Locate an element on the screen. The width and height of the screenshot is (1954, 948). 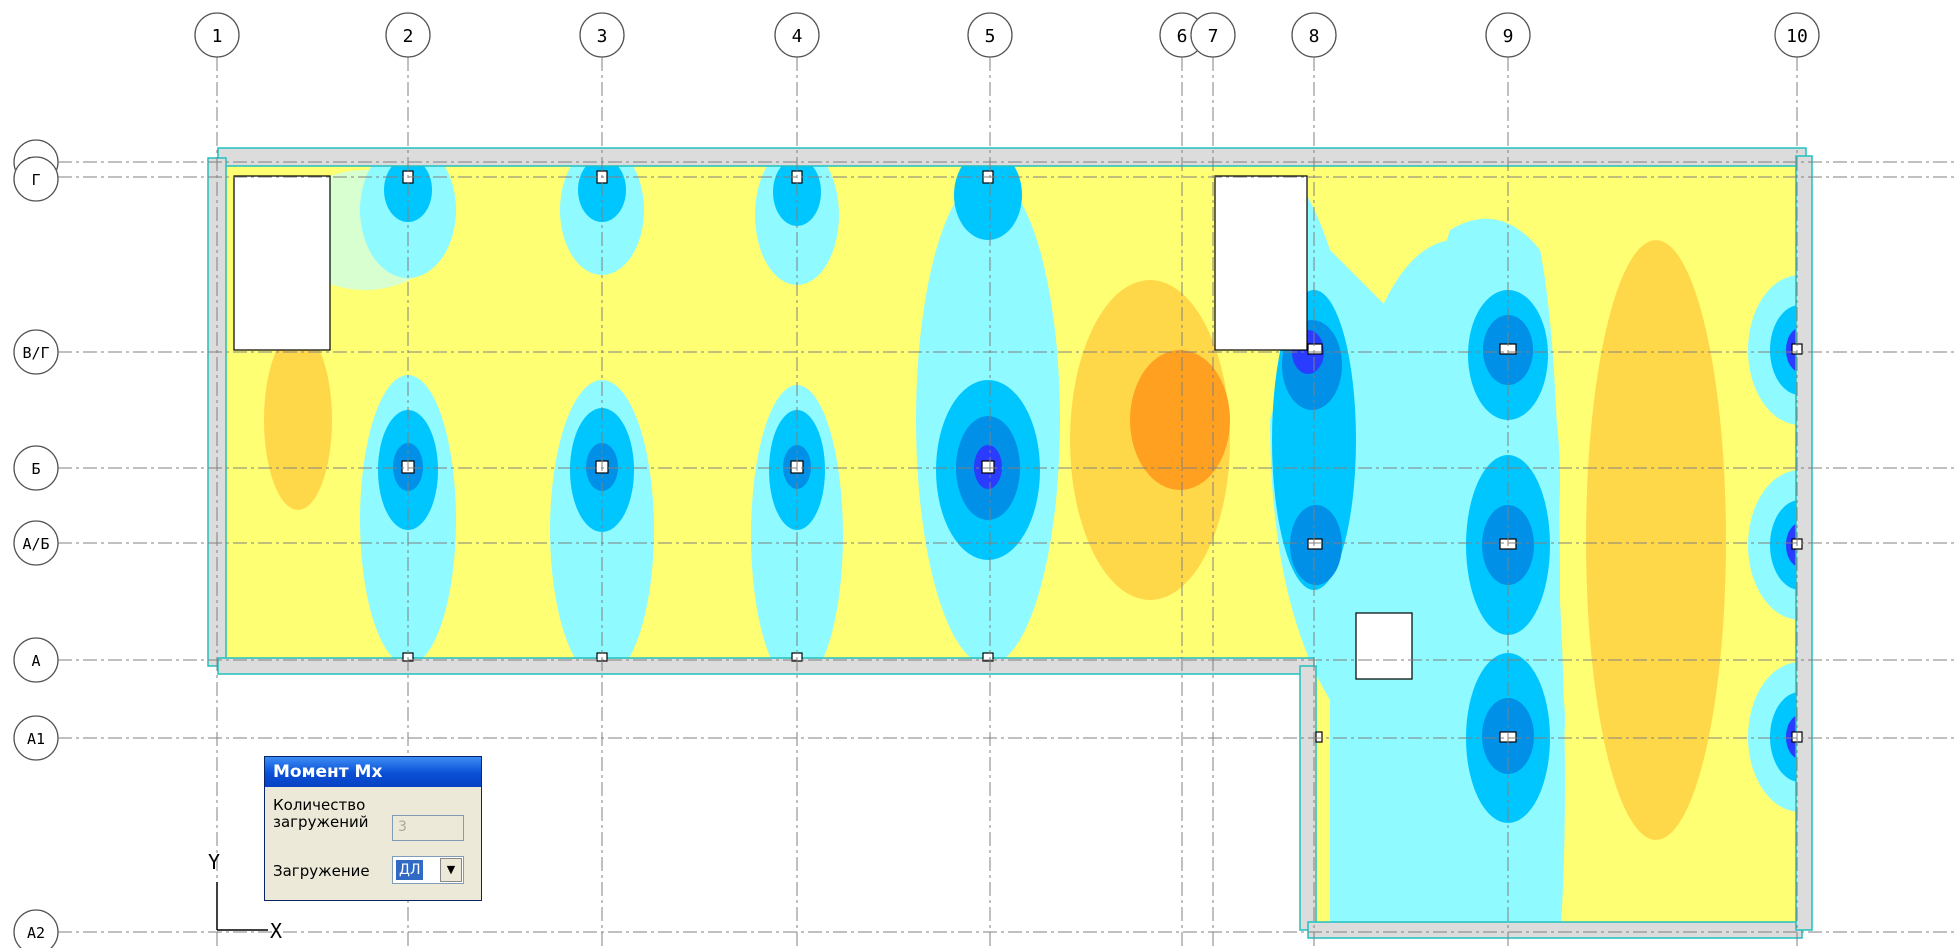
axis-bubble-h: А2 is located at coordinates (36, 928).